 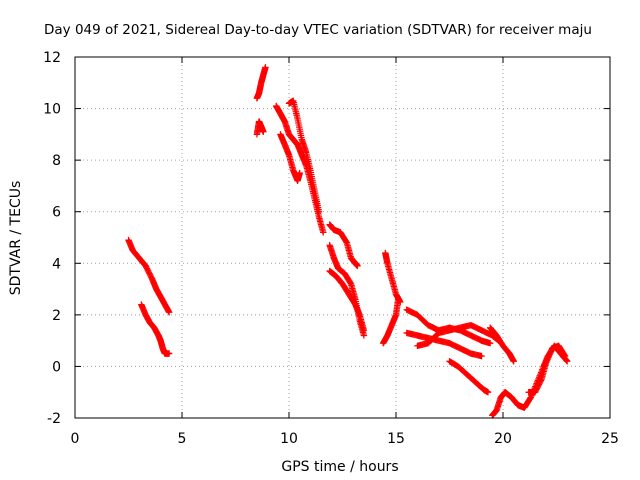 What do you see at coordinates (52, 58) in the screenshot?
I see `y-tick-label: 12` at bounding box center [52, 58].